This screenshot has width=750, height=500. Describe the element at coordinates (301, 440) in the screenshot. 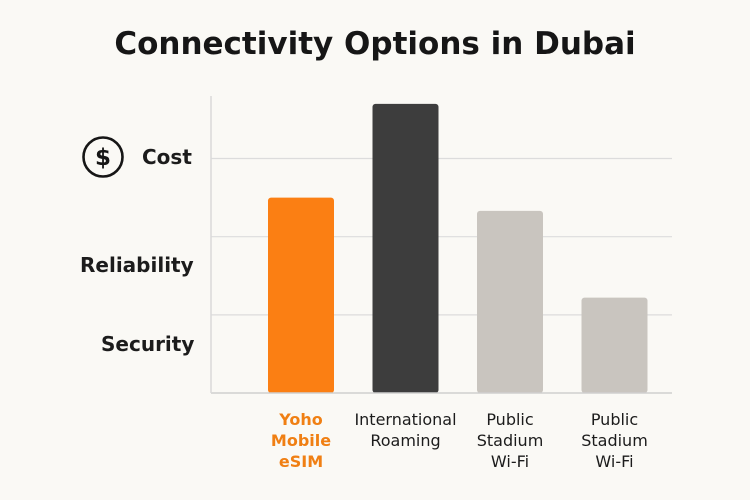

I see `x-label-1: Yoho Mobile eSIM` at that location.